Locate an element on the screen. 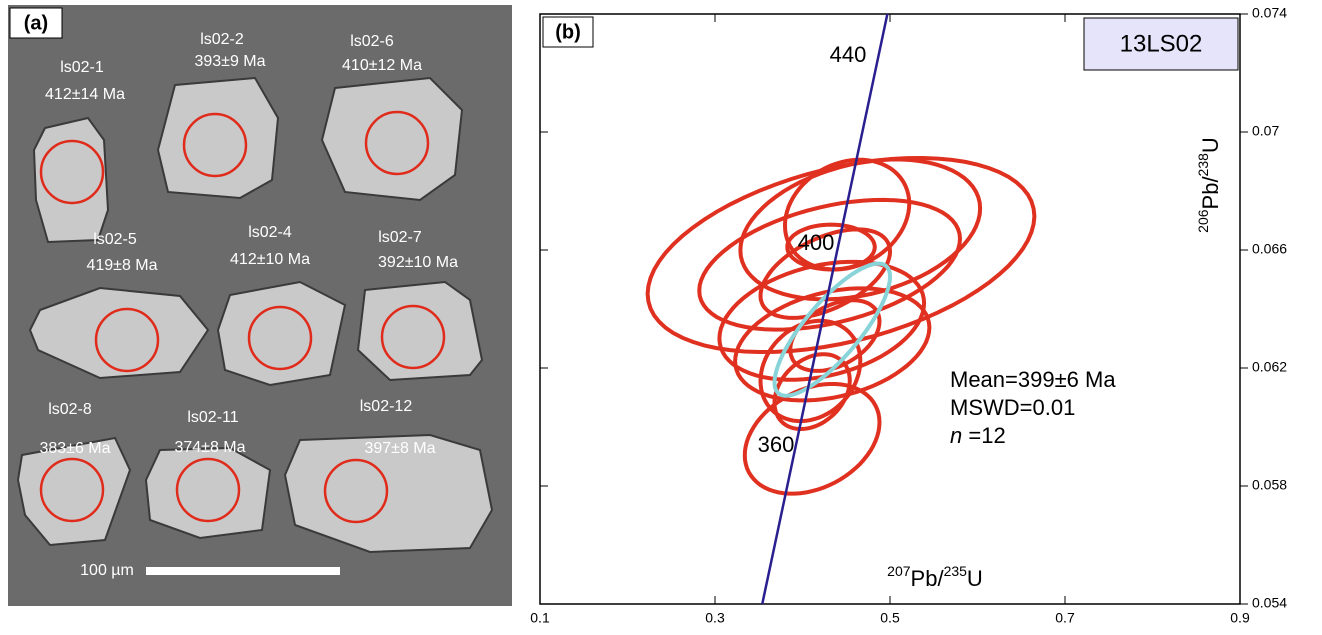  grain-name: ls02-4 is located at coordinates (270, 232).